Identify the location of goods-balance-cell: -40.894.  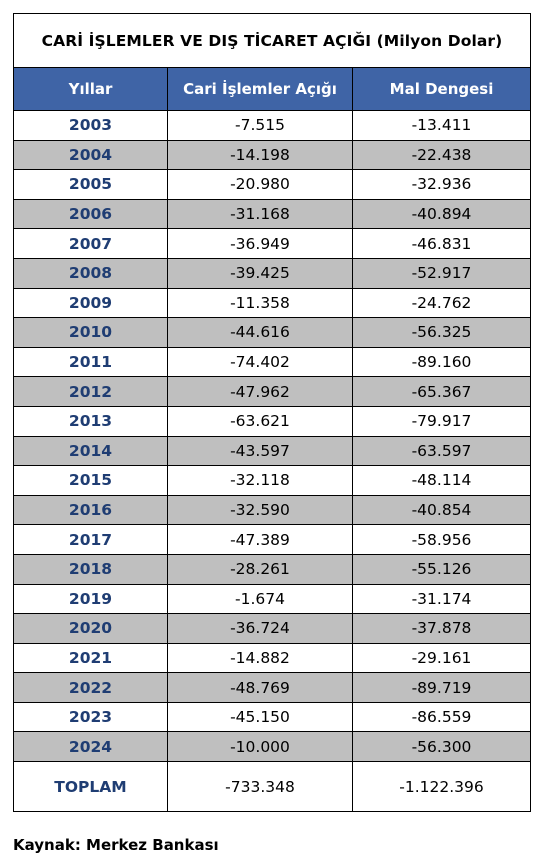
(441, 214).